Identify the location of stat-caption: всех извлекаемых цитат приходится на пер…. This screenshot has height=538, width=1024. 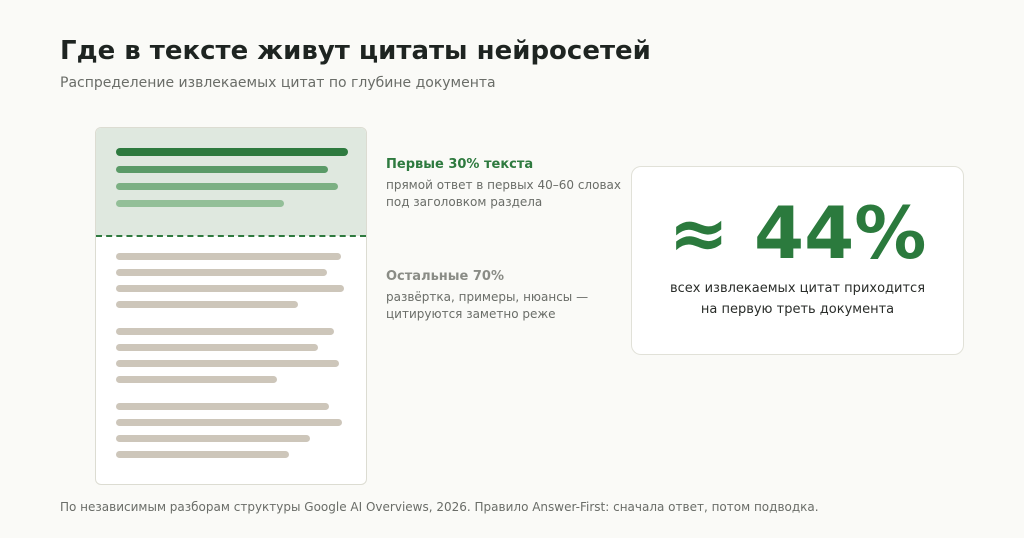
(797, 299).